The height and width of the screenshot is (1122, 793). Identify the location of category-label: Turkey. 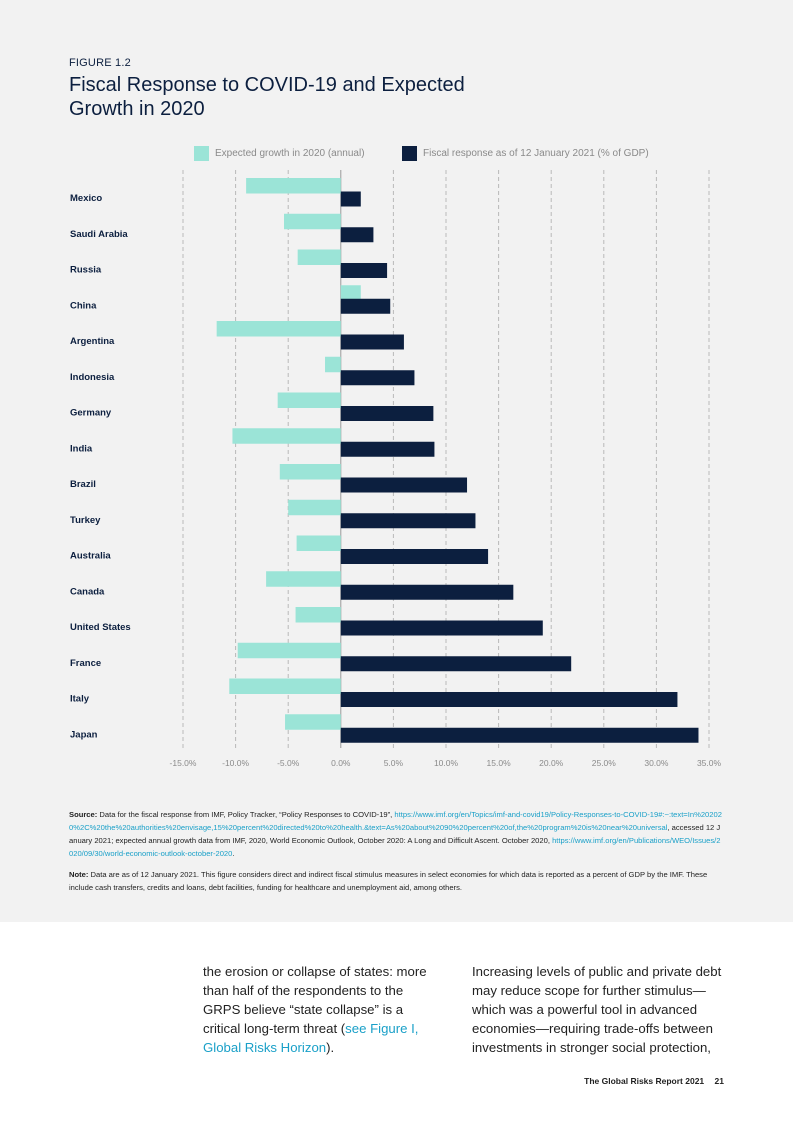
(85, 520).